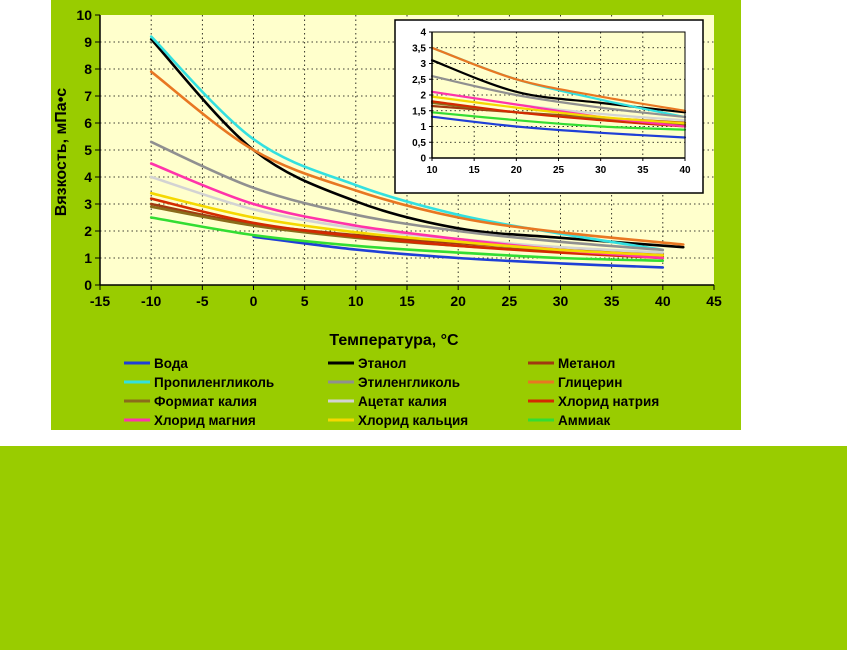  I want to click on inset-y-tick-label: 2, so click(423, 96).